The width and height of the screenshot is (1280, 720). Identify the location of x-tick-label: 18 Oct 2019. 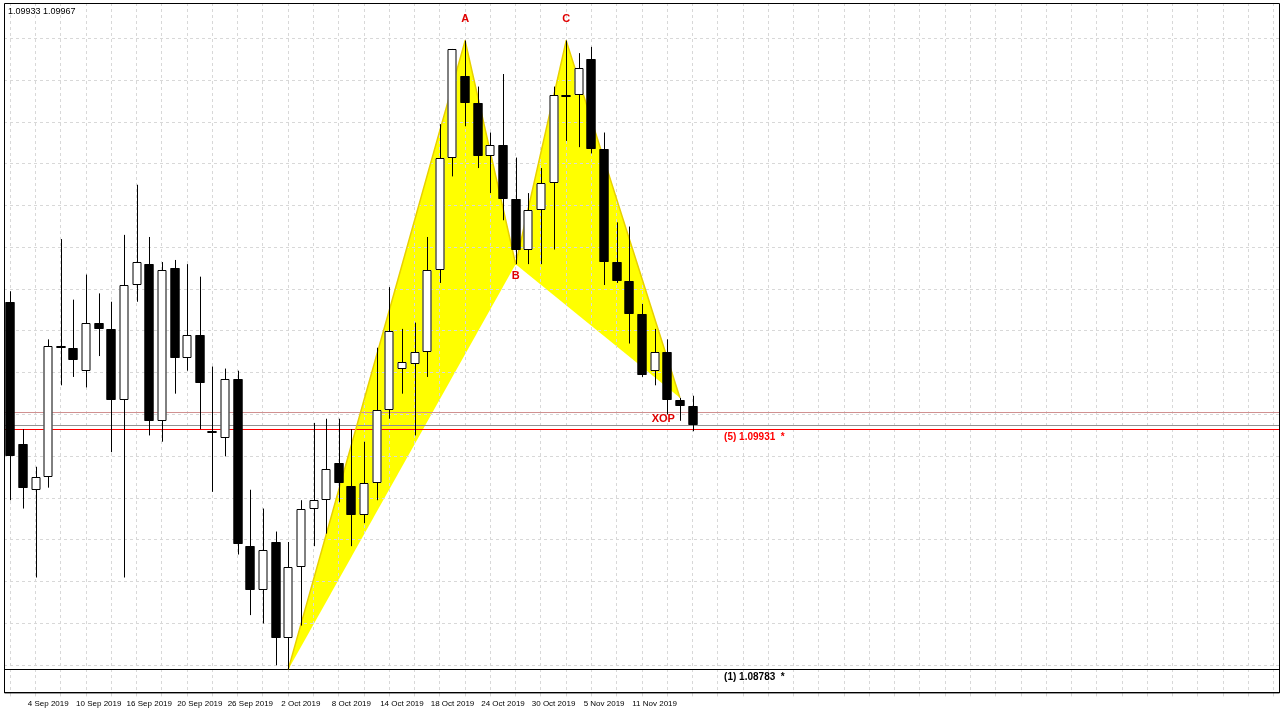
(452, 704).